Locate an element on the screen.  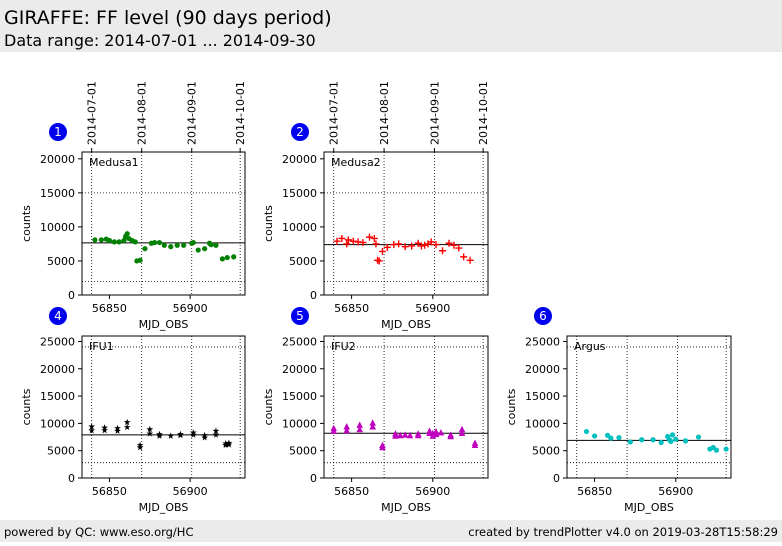
panel-number: 5 is located at coordinates (300, 316).